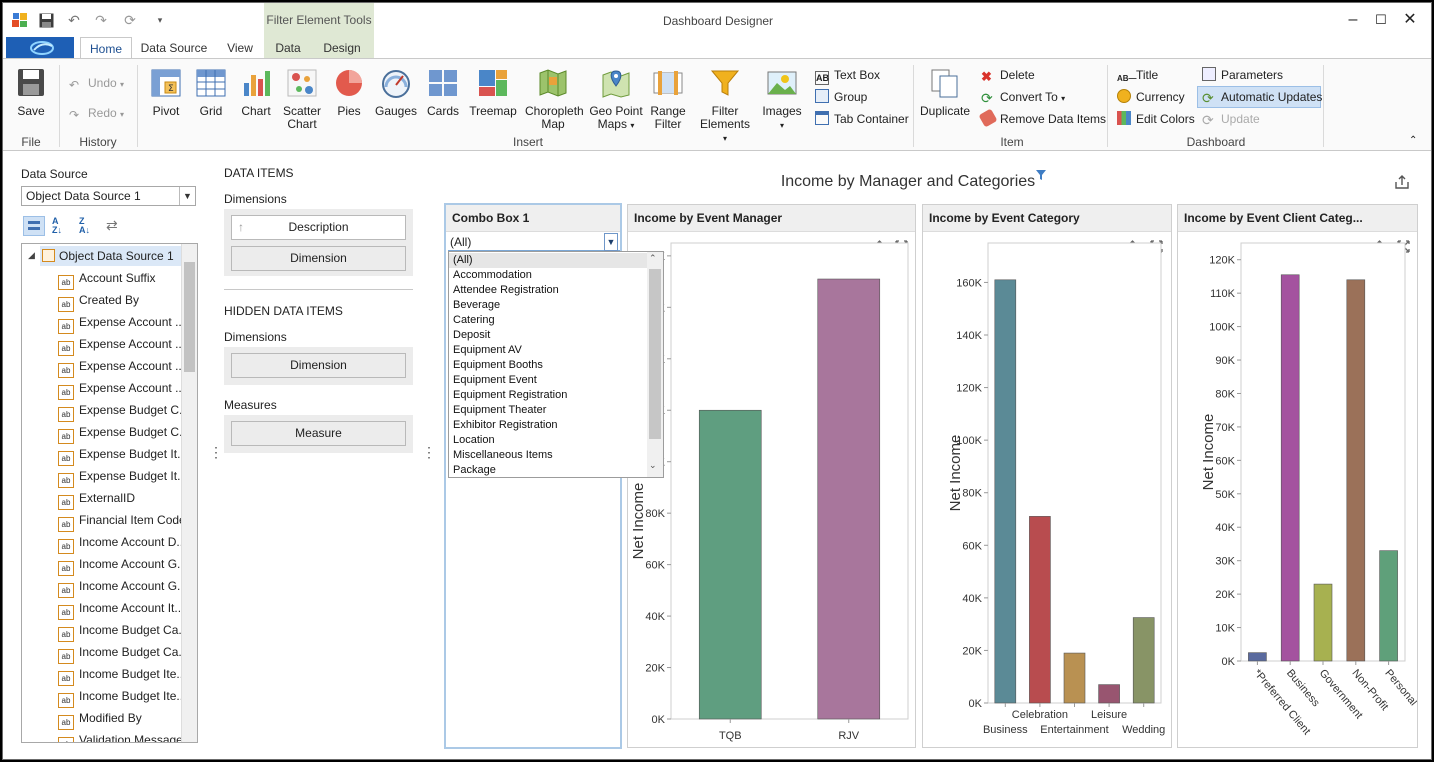 This screenshot has width=1434, height=762. I want to click on save-qat-icon, so click(46, 20).